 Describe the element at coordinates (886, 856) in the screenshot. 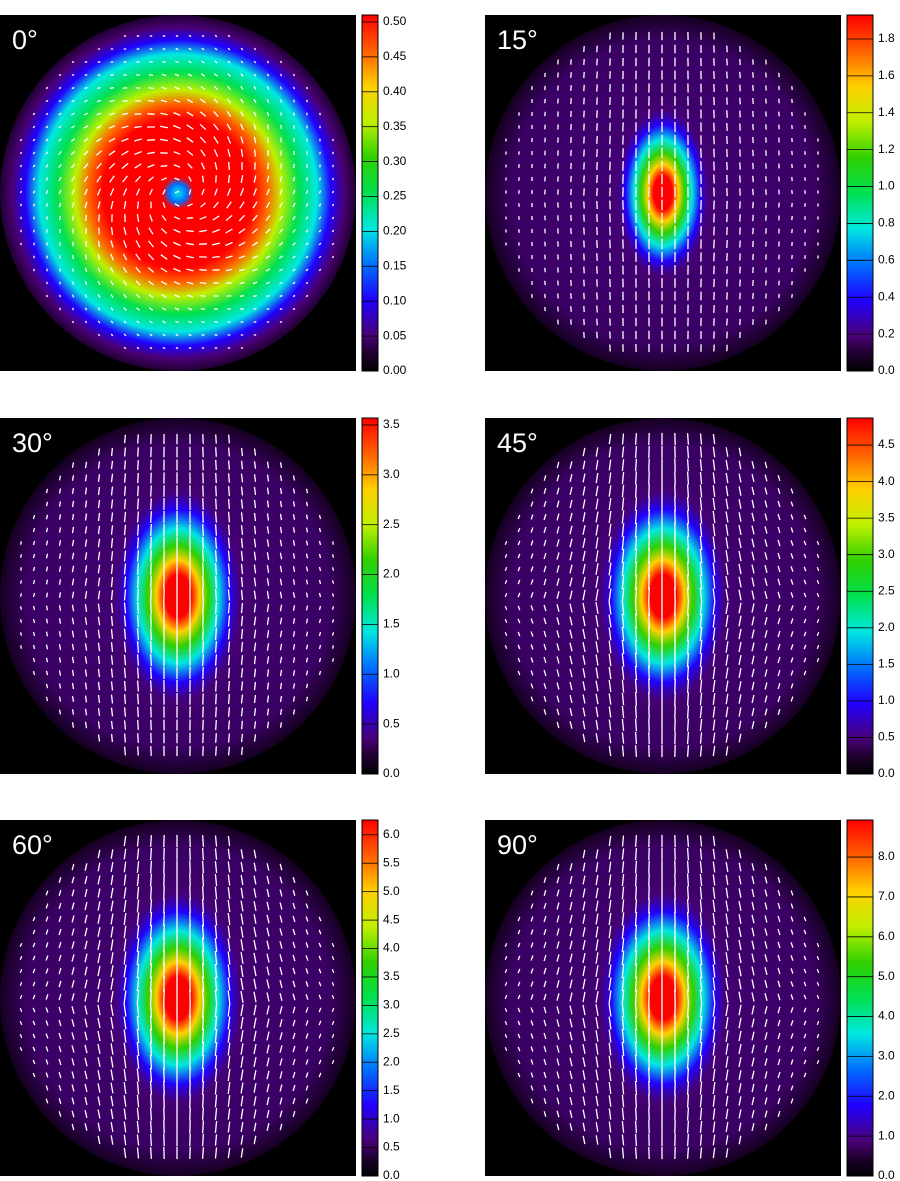

I see `colorbar-tick-label: 8.0` at that location.